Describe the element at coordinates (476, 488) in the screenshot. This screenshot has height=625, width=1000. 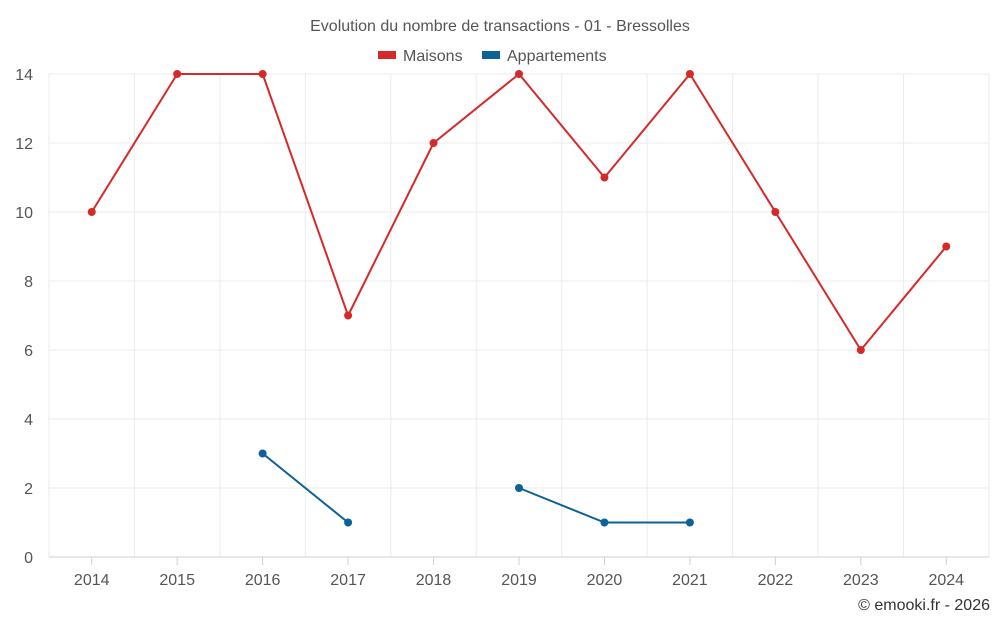
I see `series-appartements` at that location.